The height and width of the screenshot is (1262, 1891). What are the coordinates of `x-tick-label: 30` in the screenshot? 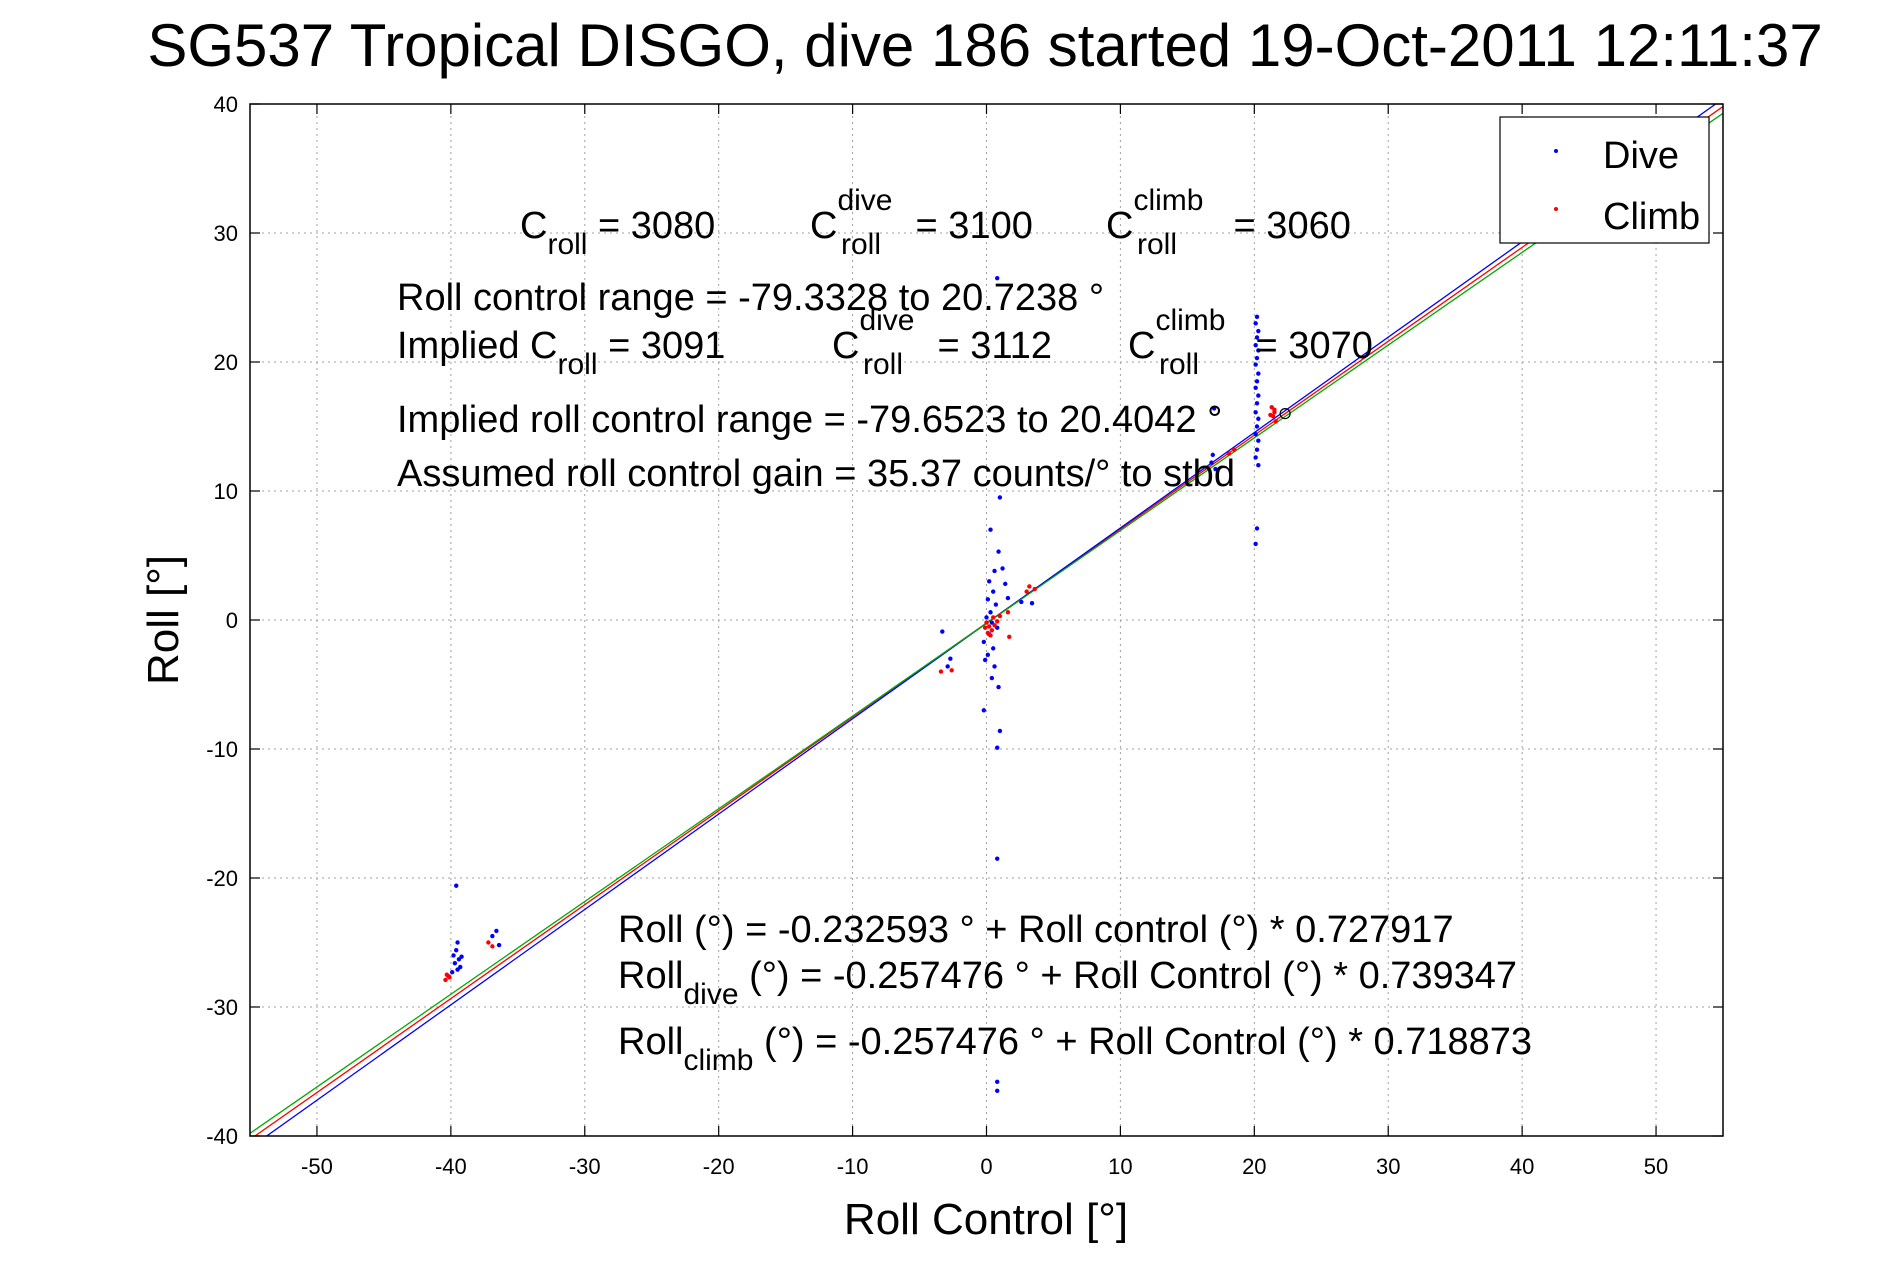 It's located at (1388, 1166).